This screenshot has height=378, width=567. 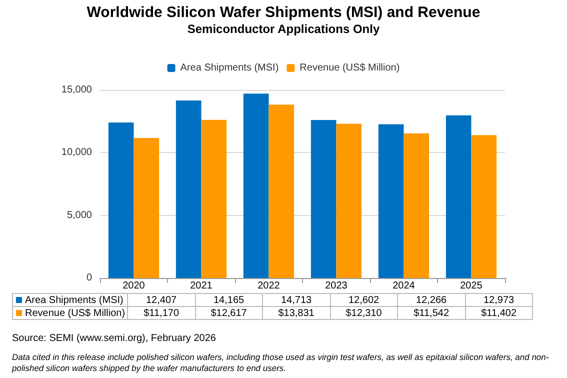 What do you see at coordinates (269, 286) in the screenshot?
I see `x-tick-label: 2022` at bounding box center [269, 286].